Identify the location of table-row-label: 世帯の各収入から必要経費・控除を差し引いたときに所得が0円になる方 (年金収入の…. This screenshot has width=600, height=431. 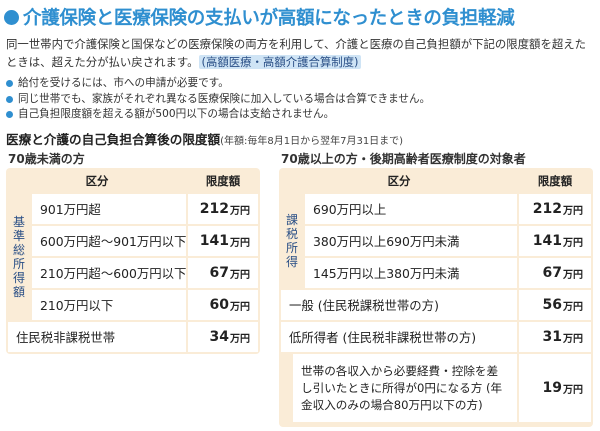
(405, 388).